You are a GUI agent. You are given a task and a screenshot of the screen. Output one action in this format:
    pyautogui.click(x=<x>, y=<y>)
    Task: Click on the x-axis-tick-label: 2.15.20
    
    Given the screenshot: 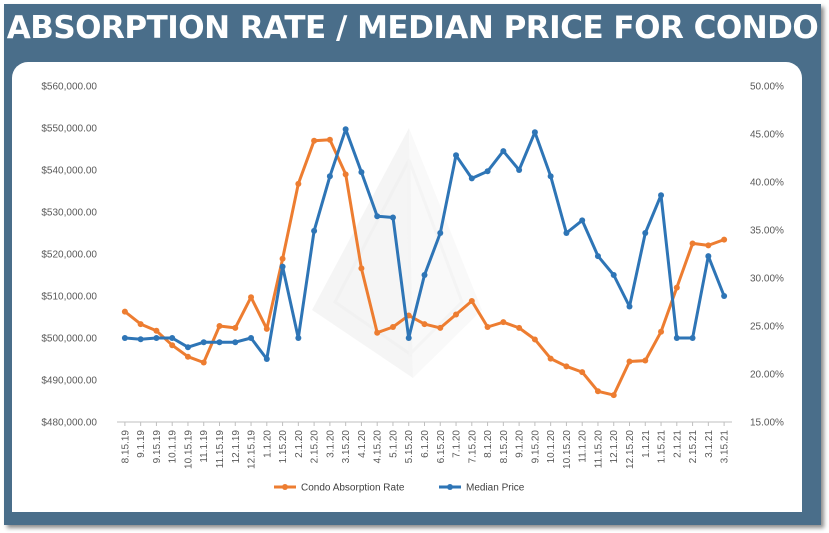 What is the action you would take?
    pyautogui.click(x=315, y=447)
    